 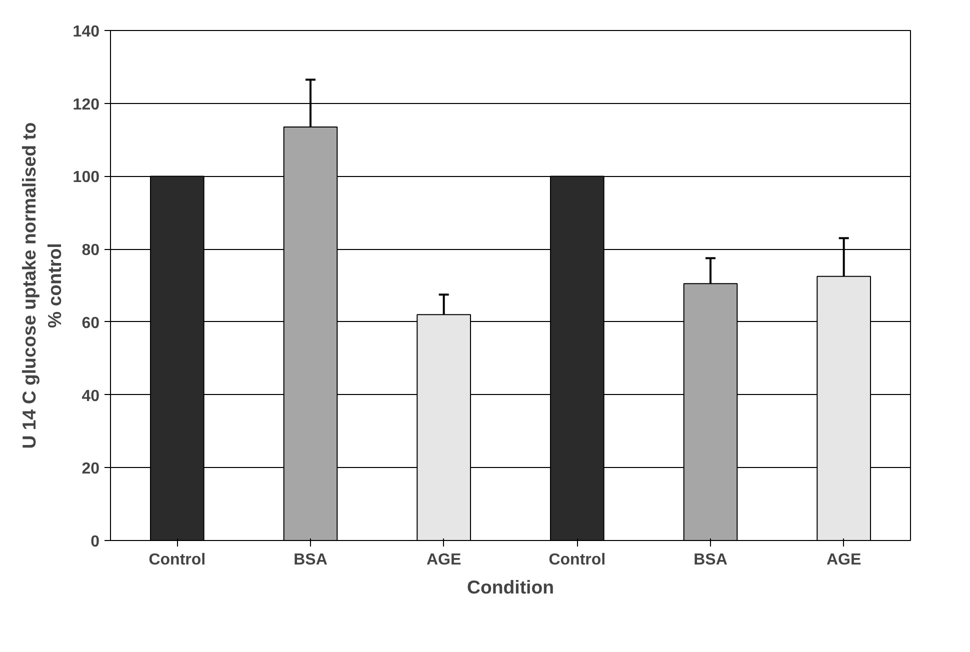 What do you see at coordinates (91, 251) in the screenshot?
I see `y-tick-label: 80` at bounding box center [91, 251].